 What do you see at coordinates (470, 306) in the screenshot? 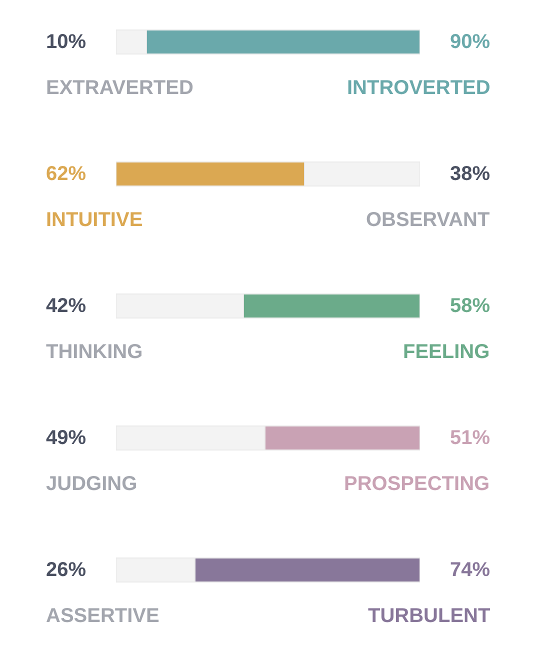
I see `data-label: 58%` at bounding box center [470, 306].